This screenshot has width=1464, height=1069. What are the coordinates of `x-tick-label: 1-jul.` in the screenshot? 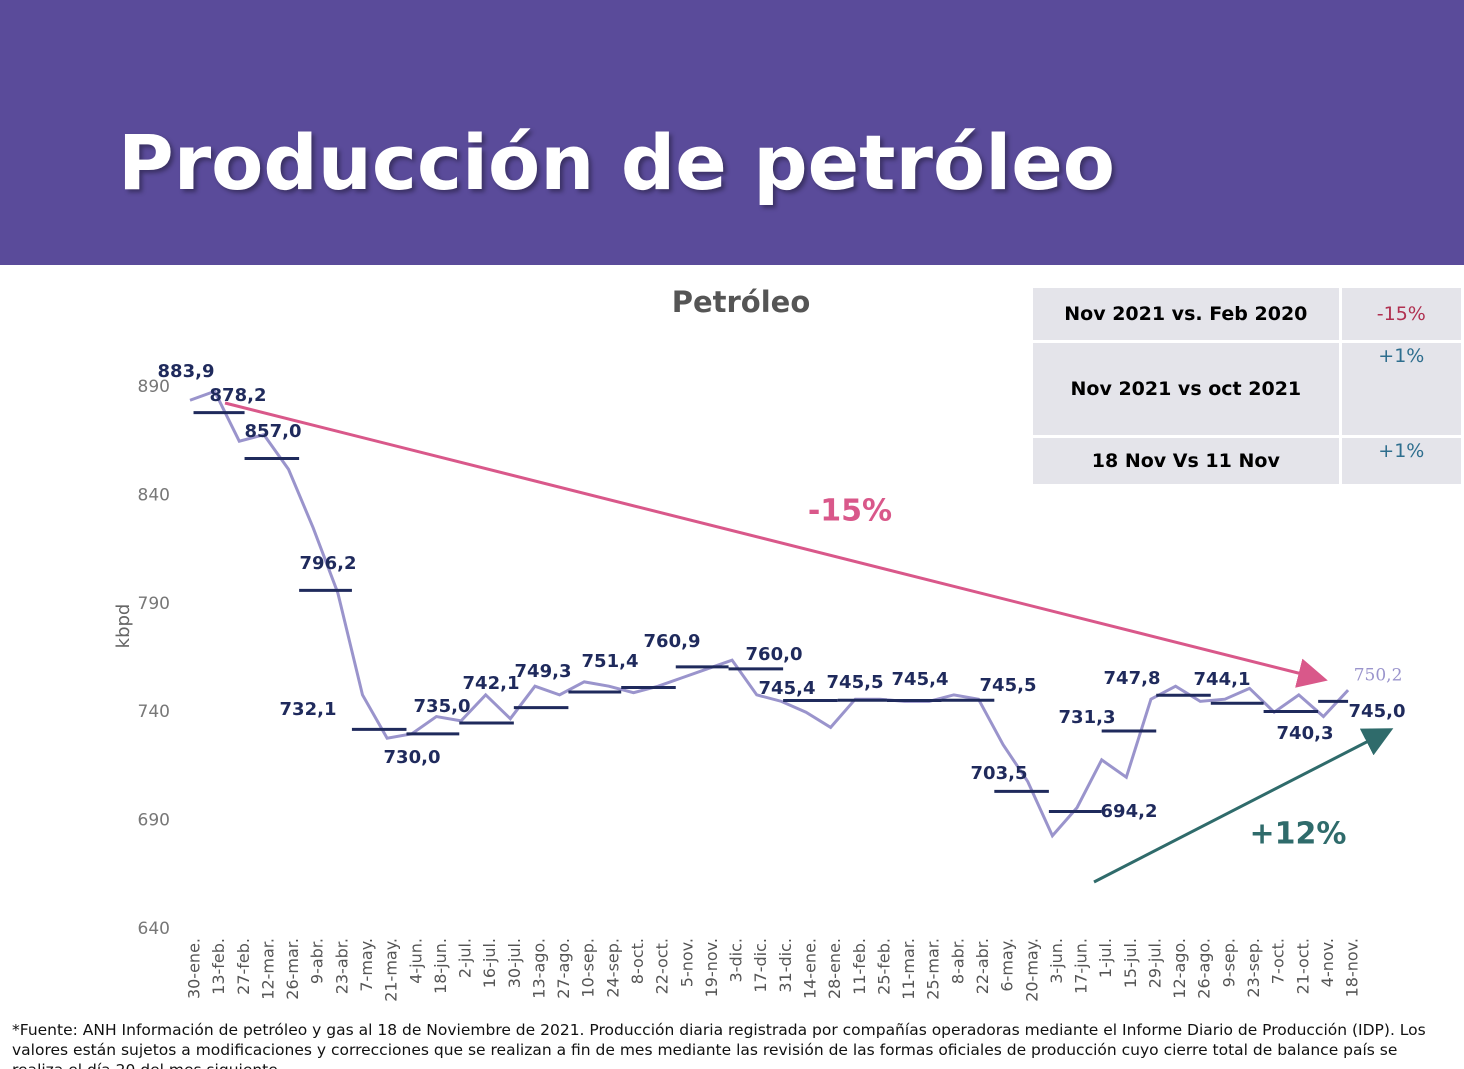 It's located at (1105, 958).